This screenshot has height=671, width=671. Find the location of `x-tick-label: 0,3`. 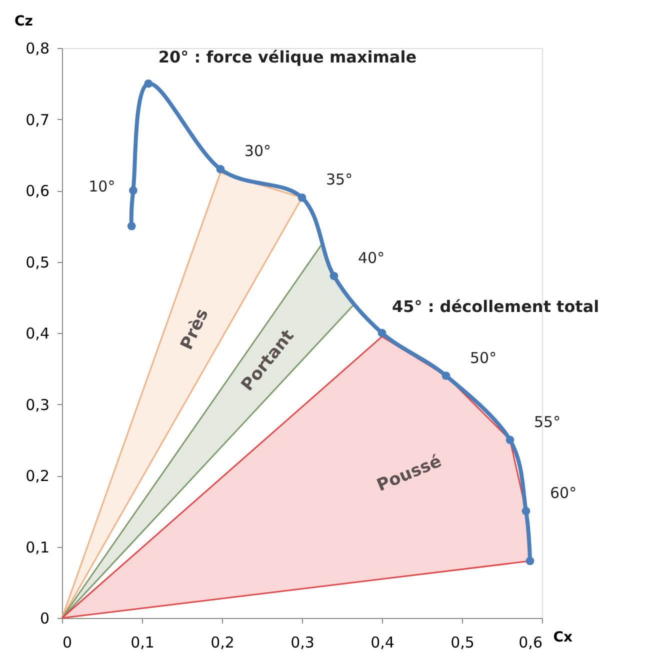

x-tick-label: 0,3 is located at coordinates (302, 643).